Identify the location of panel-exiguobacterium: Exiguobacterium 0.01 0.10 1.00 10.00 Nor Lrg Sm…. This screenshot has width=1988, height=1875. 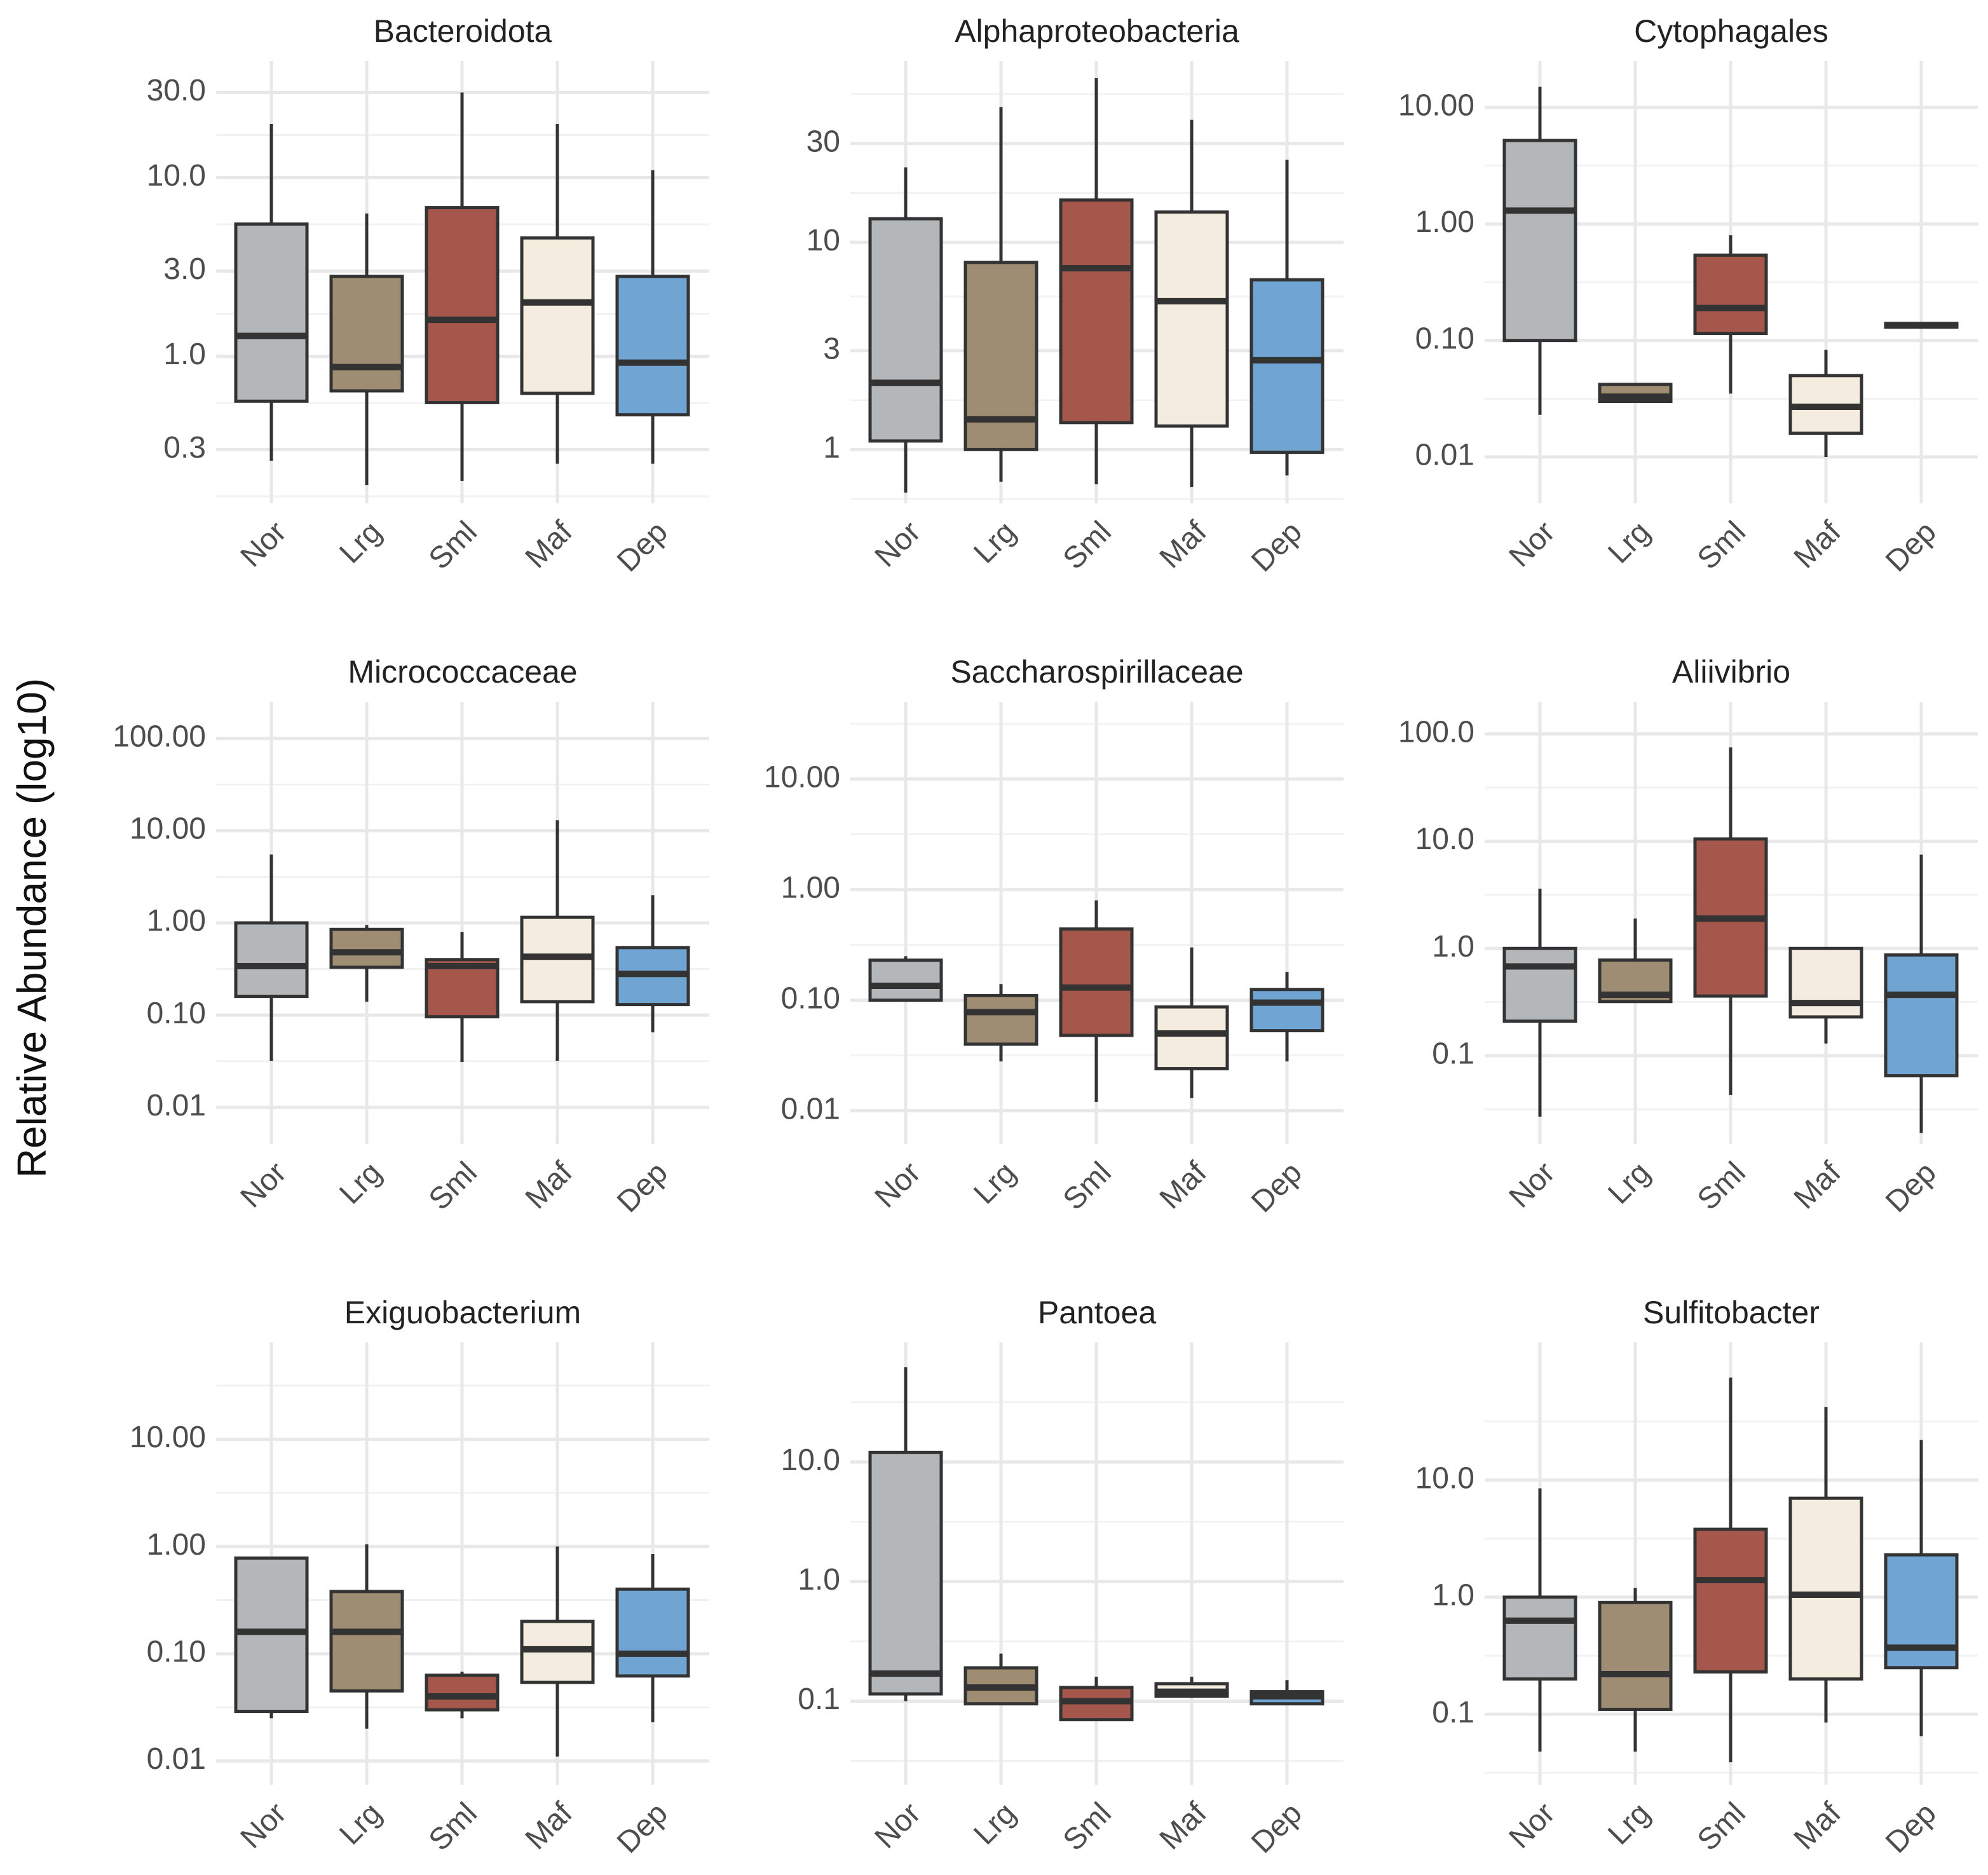
(419, 1577).